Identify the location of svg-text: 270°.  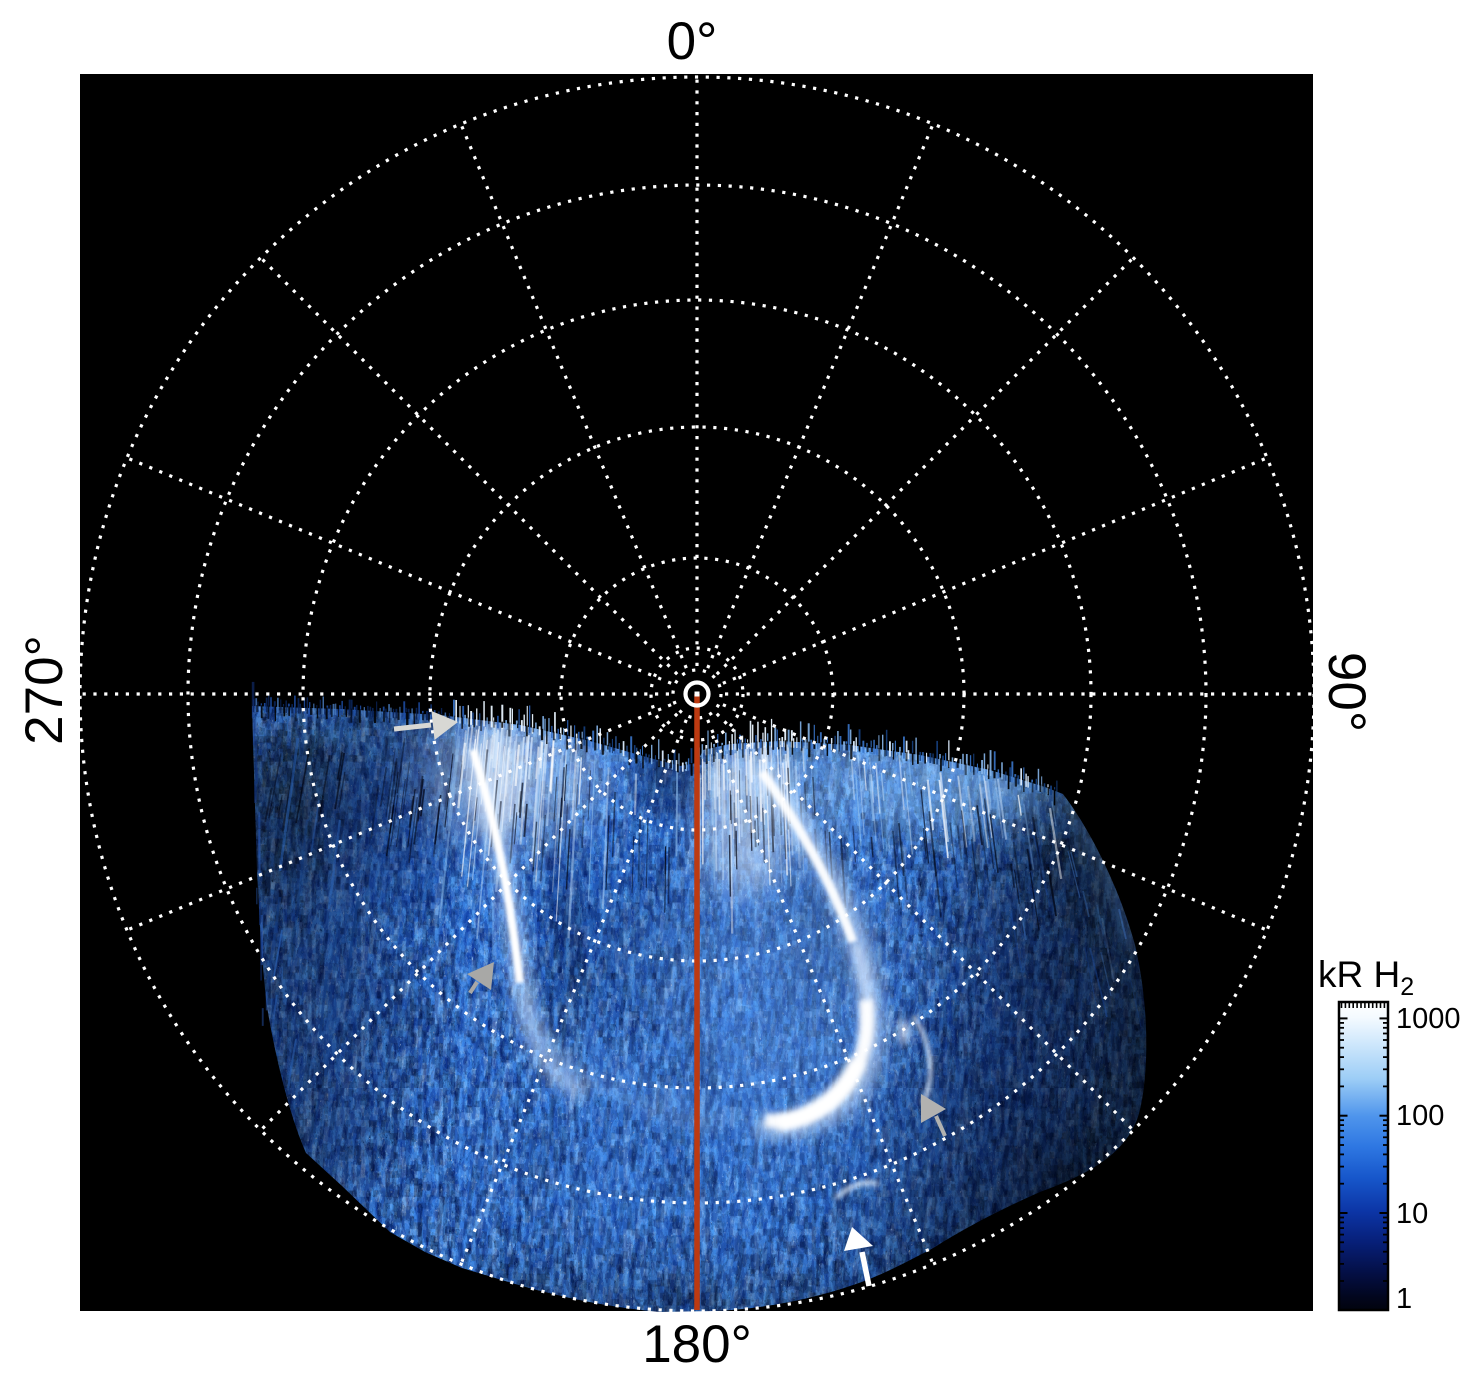
(44, 690).